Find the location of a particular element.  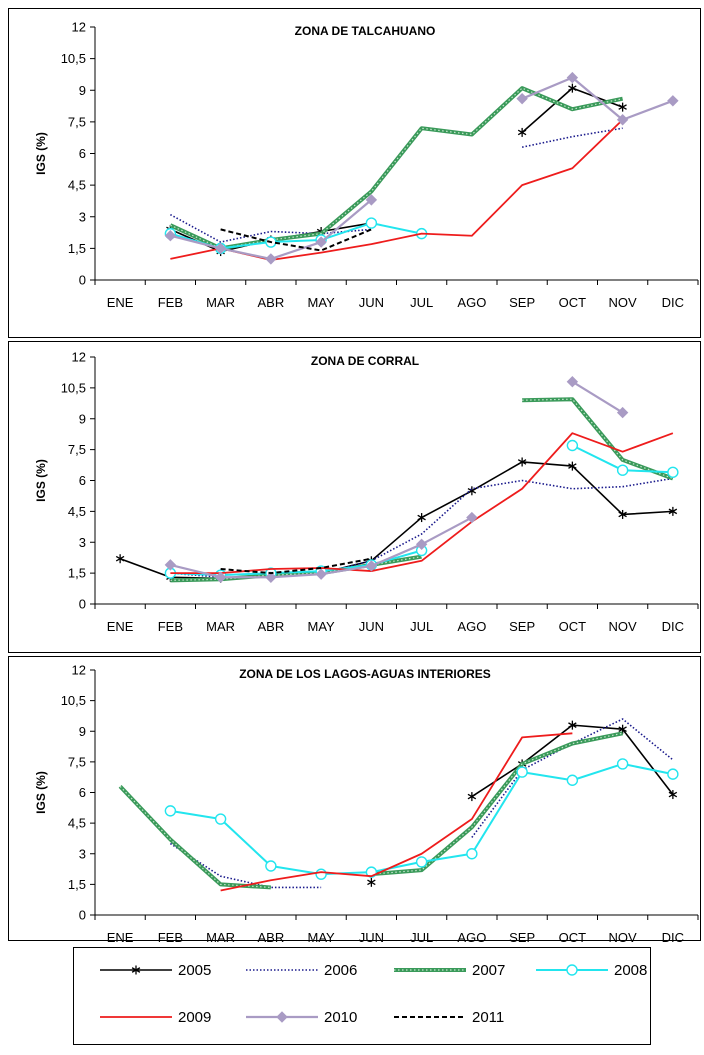

series-line-overlay-2007 is located at coordinates (598, 439).